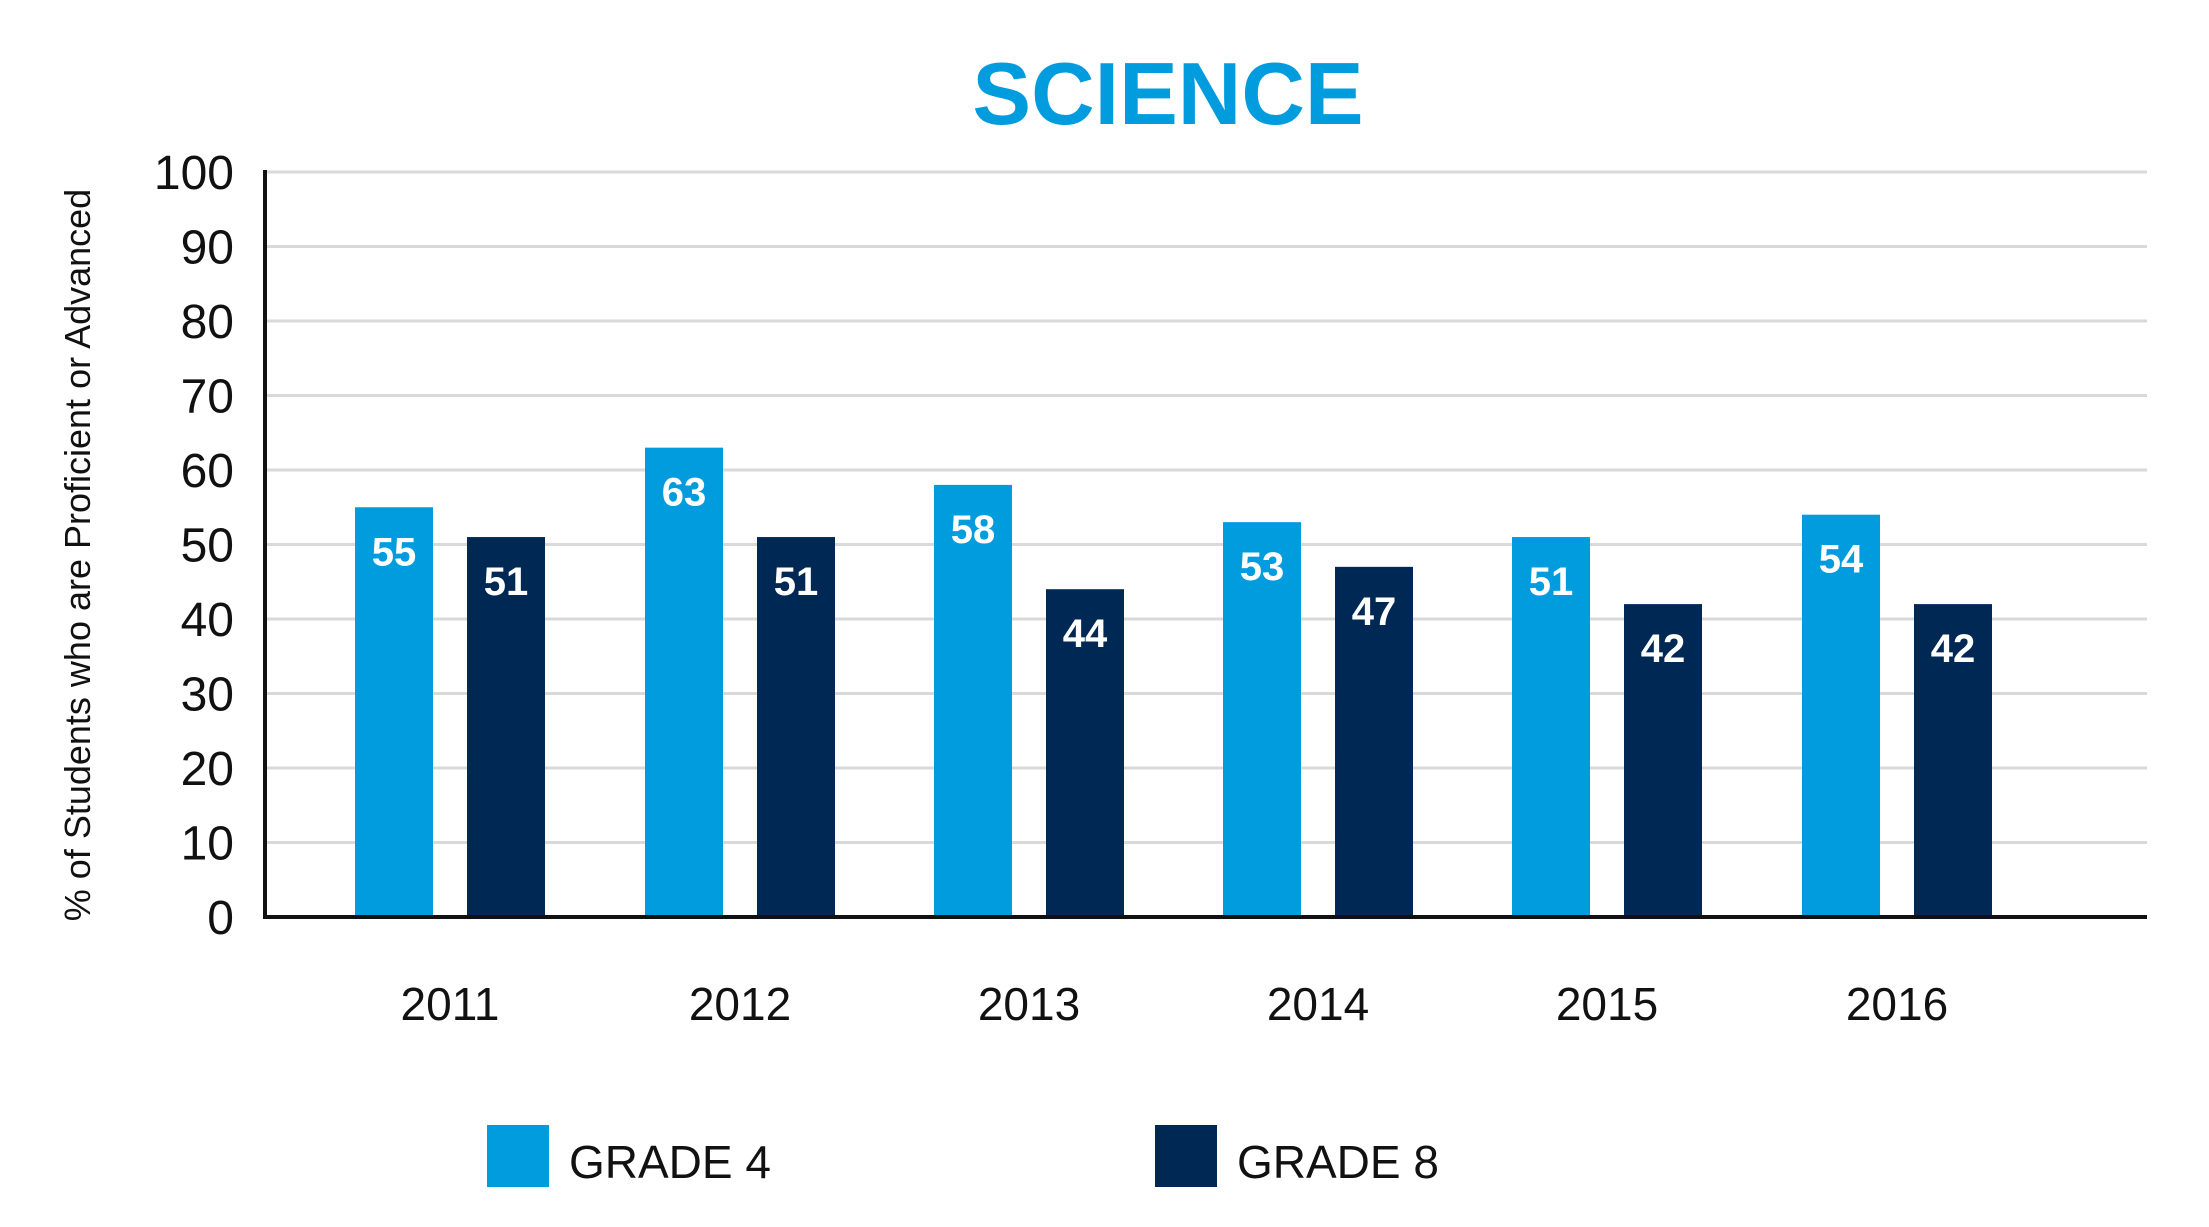 The height and width of the screenshot is (1227, 2209). I want to click on y-tick-label: 80, so click(207, 322).